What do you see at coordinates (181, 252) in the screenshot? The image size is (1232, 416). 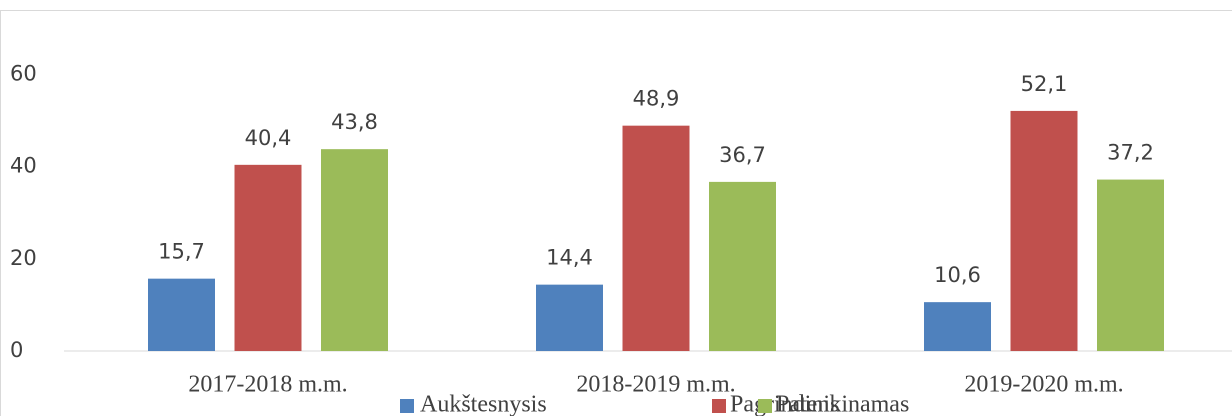 I see `data-label: 15,7` at bounding box center [181, 252].